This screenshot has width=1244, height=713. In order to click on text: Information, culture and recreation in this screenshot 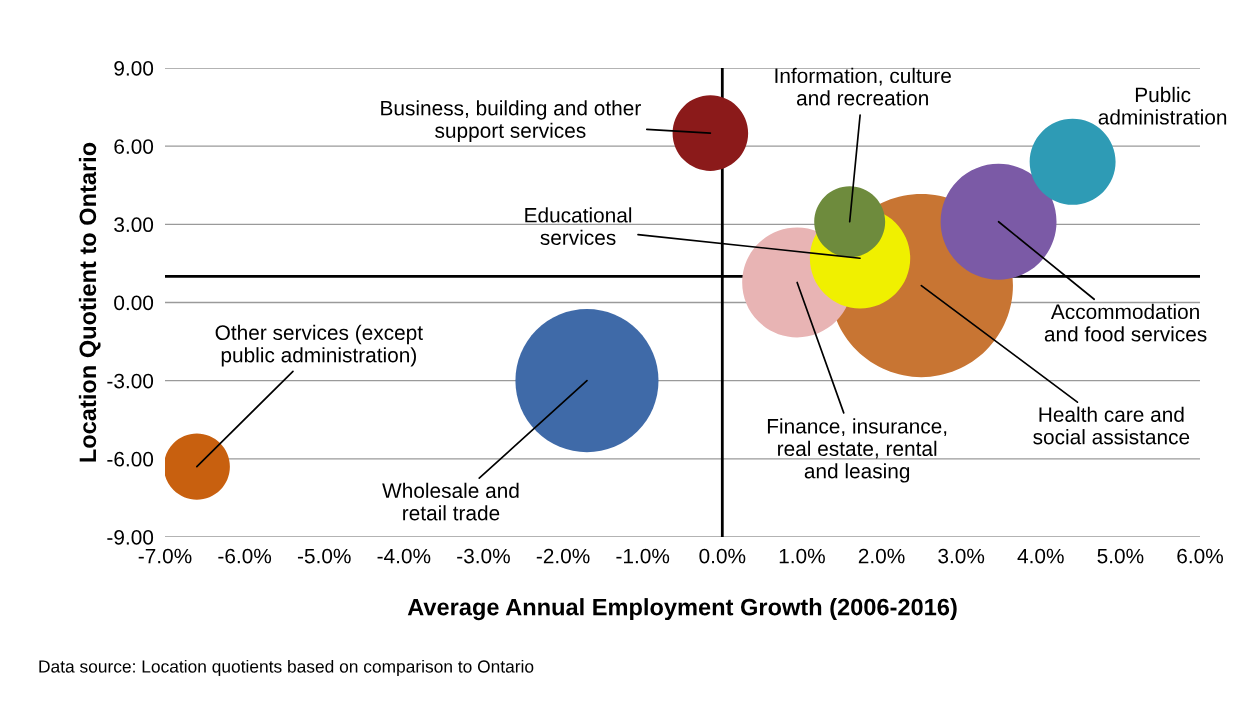, I will do `click(863, 86)`.